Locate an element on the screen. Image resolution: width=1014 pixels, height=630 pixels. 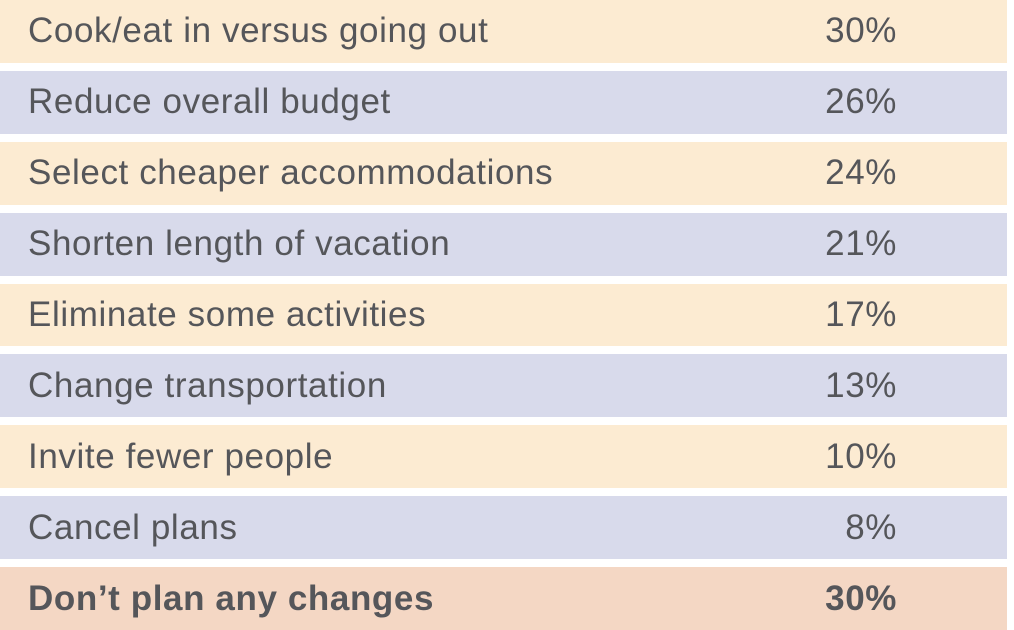
row-label: Select cheaper accommodations is located at coordinates (291, 173).